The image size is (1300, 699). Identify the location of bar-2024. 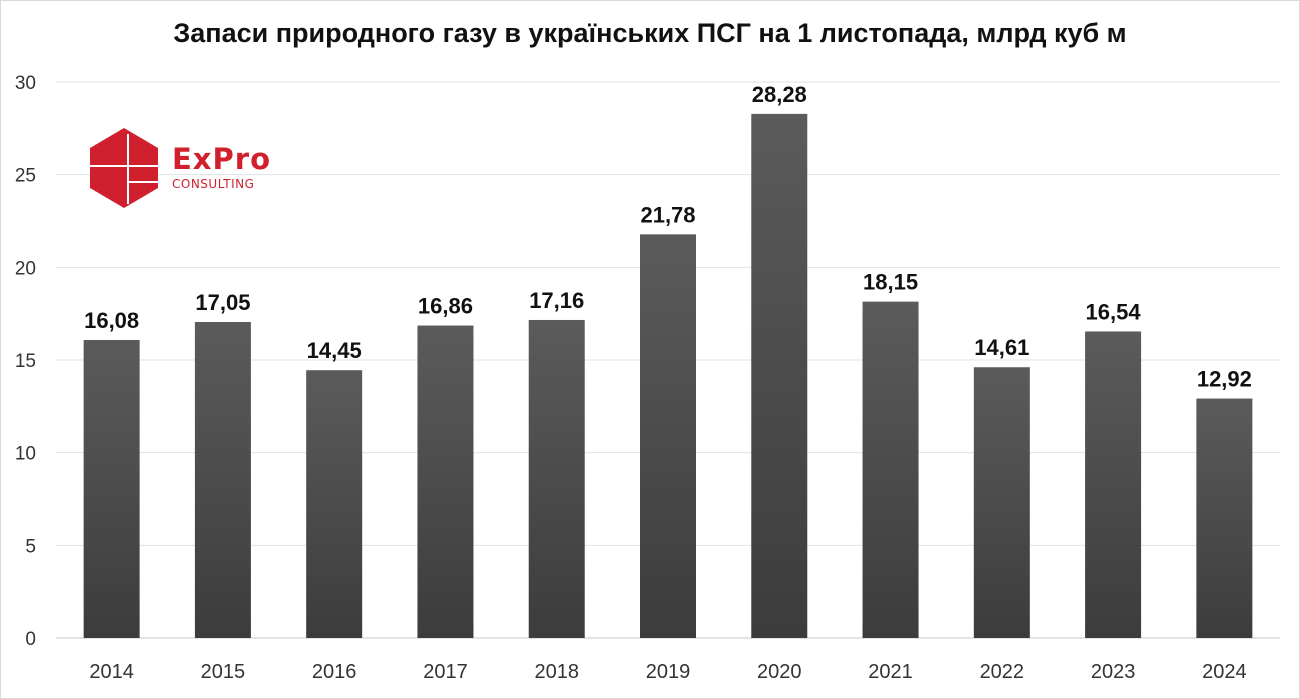
(1224, 518).